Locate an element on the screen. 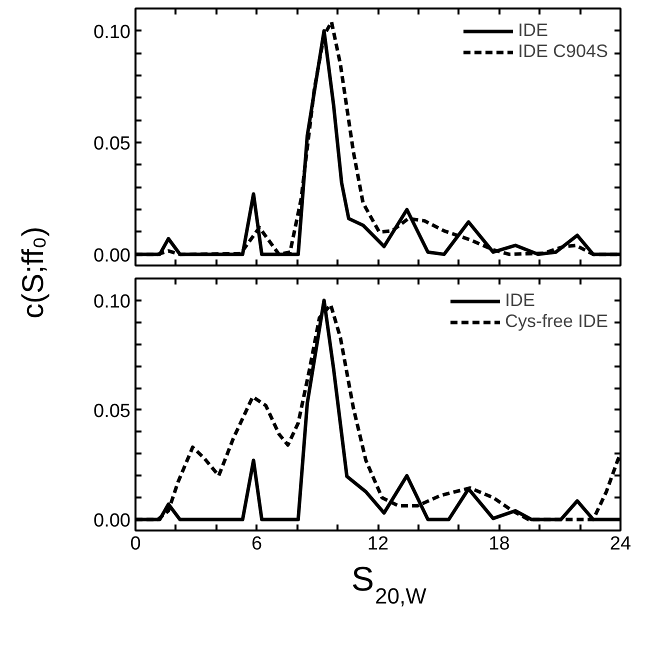 This screenshot has width=655, height=664. x-tick-label: 6 is located at coordinates (256, 544).